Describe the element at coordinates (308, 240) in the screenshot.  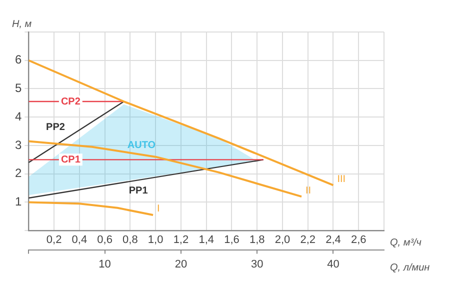
I see `x-tick-label: 2,2` at that location.